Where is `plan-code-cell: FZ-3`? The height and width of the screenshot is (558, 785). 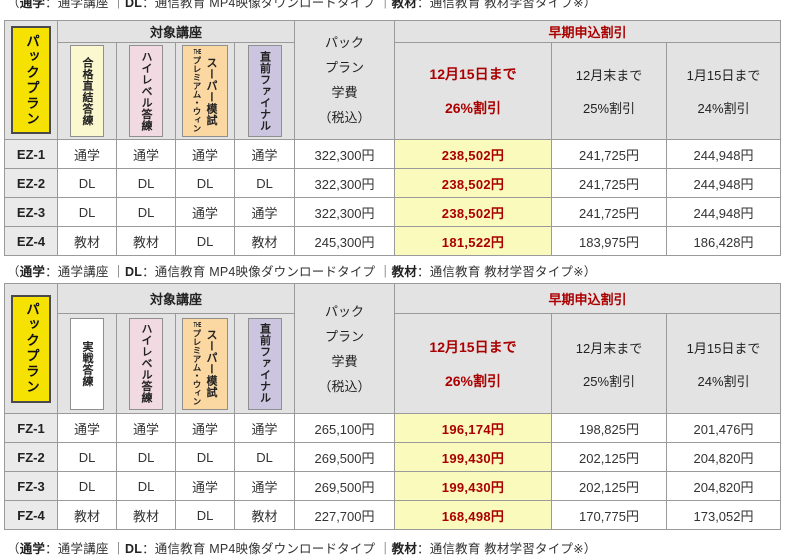
plan-code-cell: FZ-3 is located at coordinates (31, 486).